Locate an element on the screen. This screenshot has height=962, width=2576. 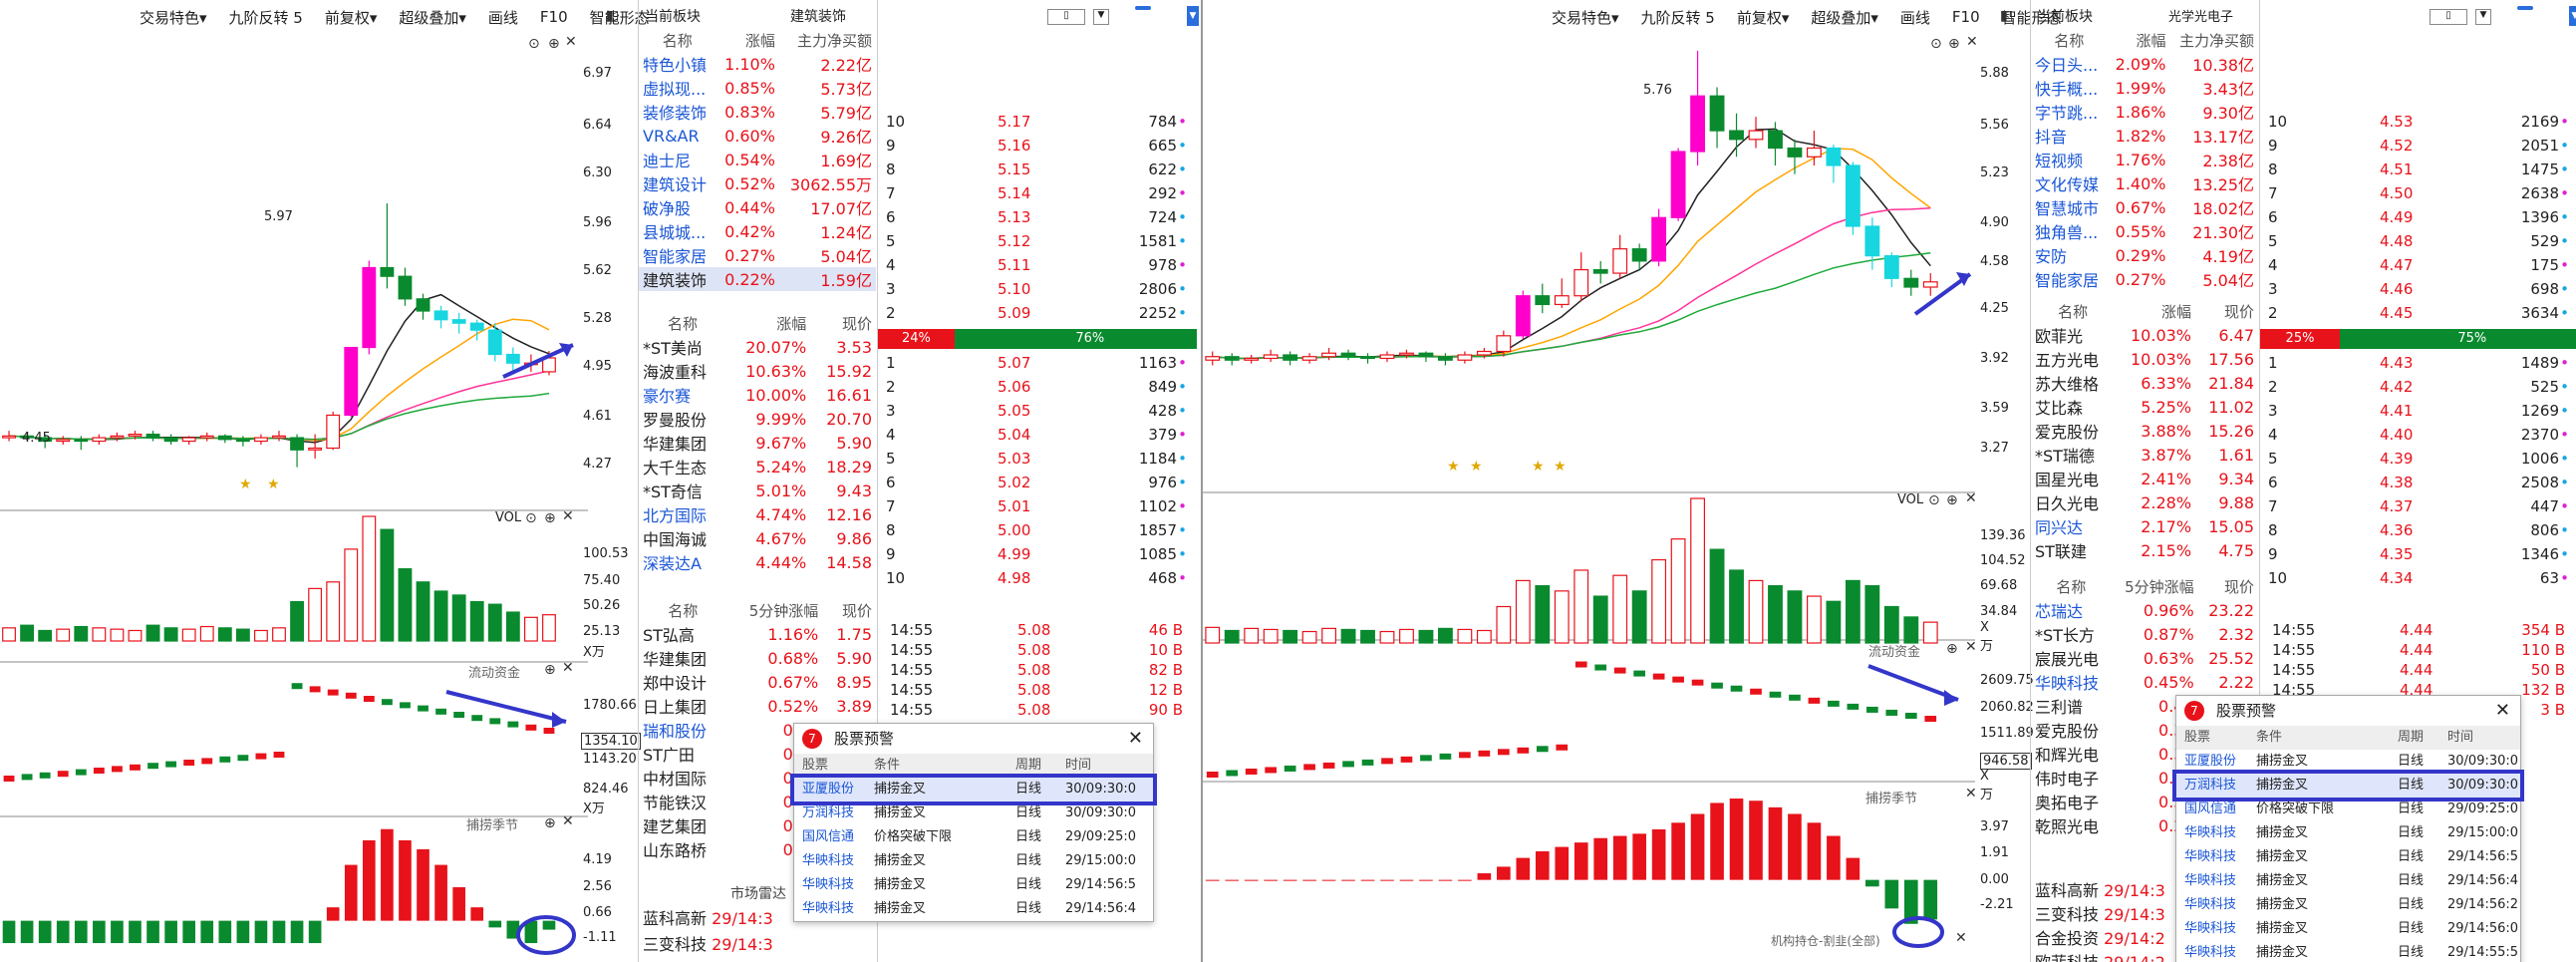
table-row: 同兴达 2.17% 15.05 is located at coordinates (2144, 526).